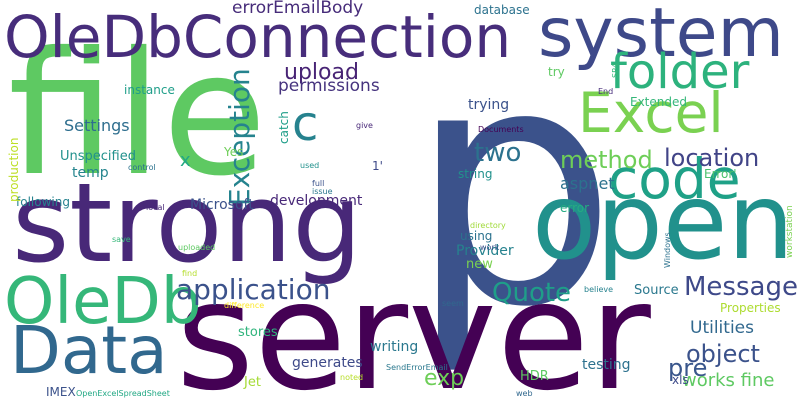  What do you see at coordinates (103, 302) in the screenshot?
I see `cloud-word: OleDb` at bounding box center [103, 302].